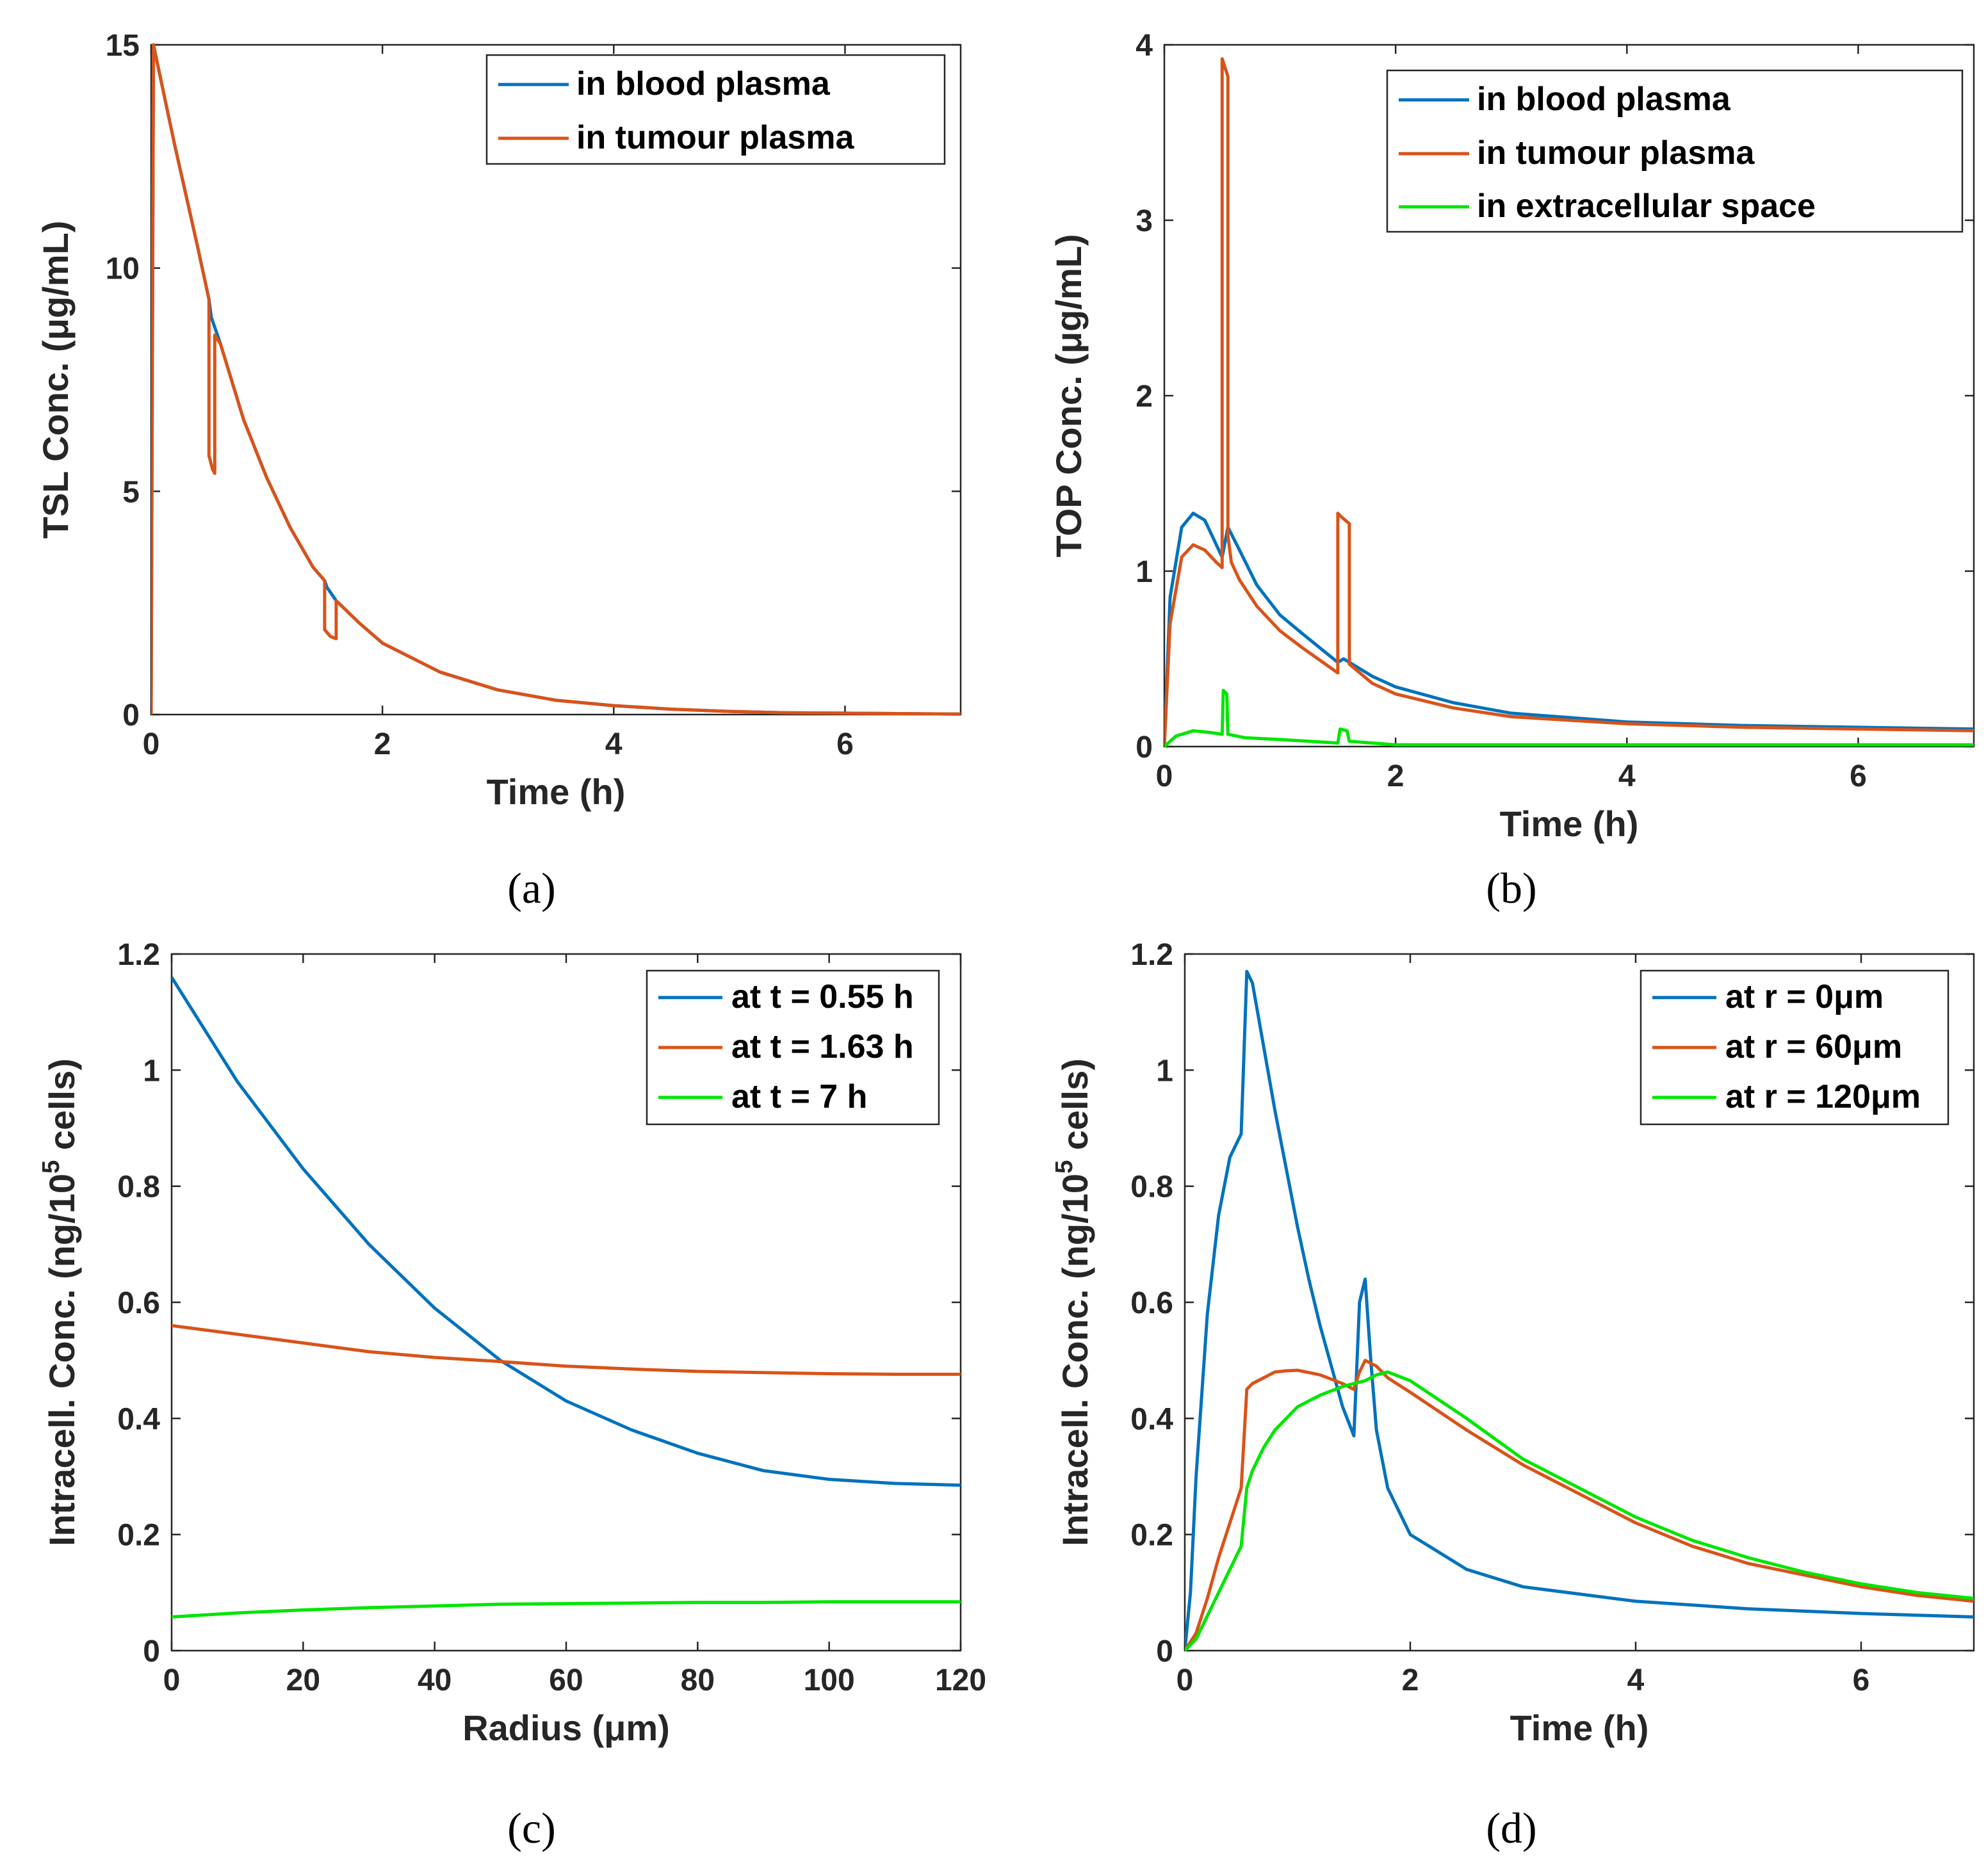 This screenshot has height=1876, width=1986. I want to click on x-tick-label: 40, so click(435, 1680).